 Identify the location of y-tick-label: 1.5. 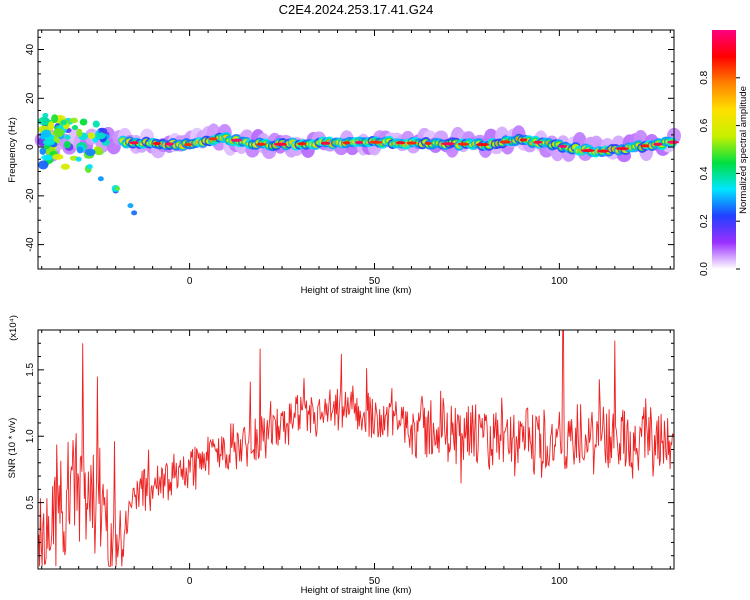
(30, 369).